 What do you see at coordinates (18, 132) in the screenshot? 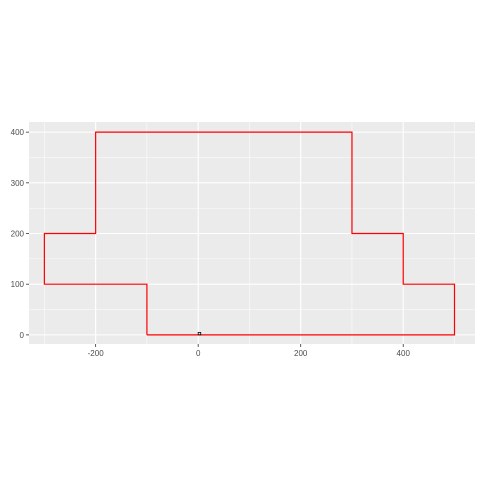
I see `y-tick-label: 400` at bounding box center [18, 132].